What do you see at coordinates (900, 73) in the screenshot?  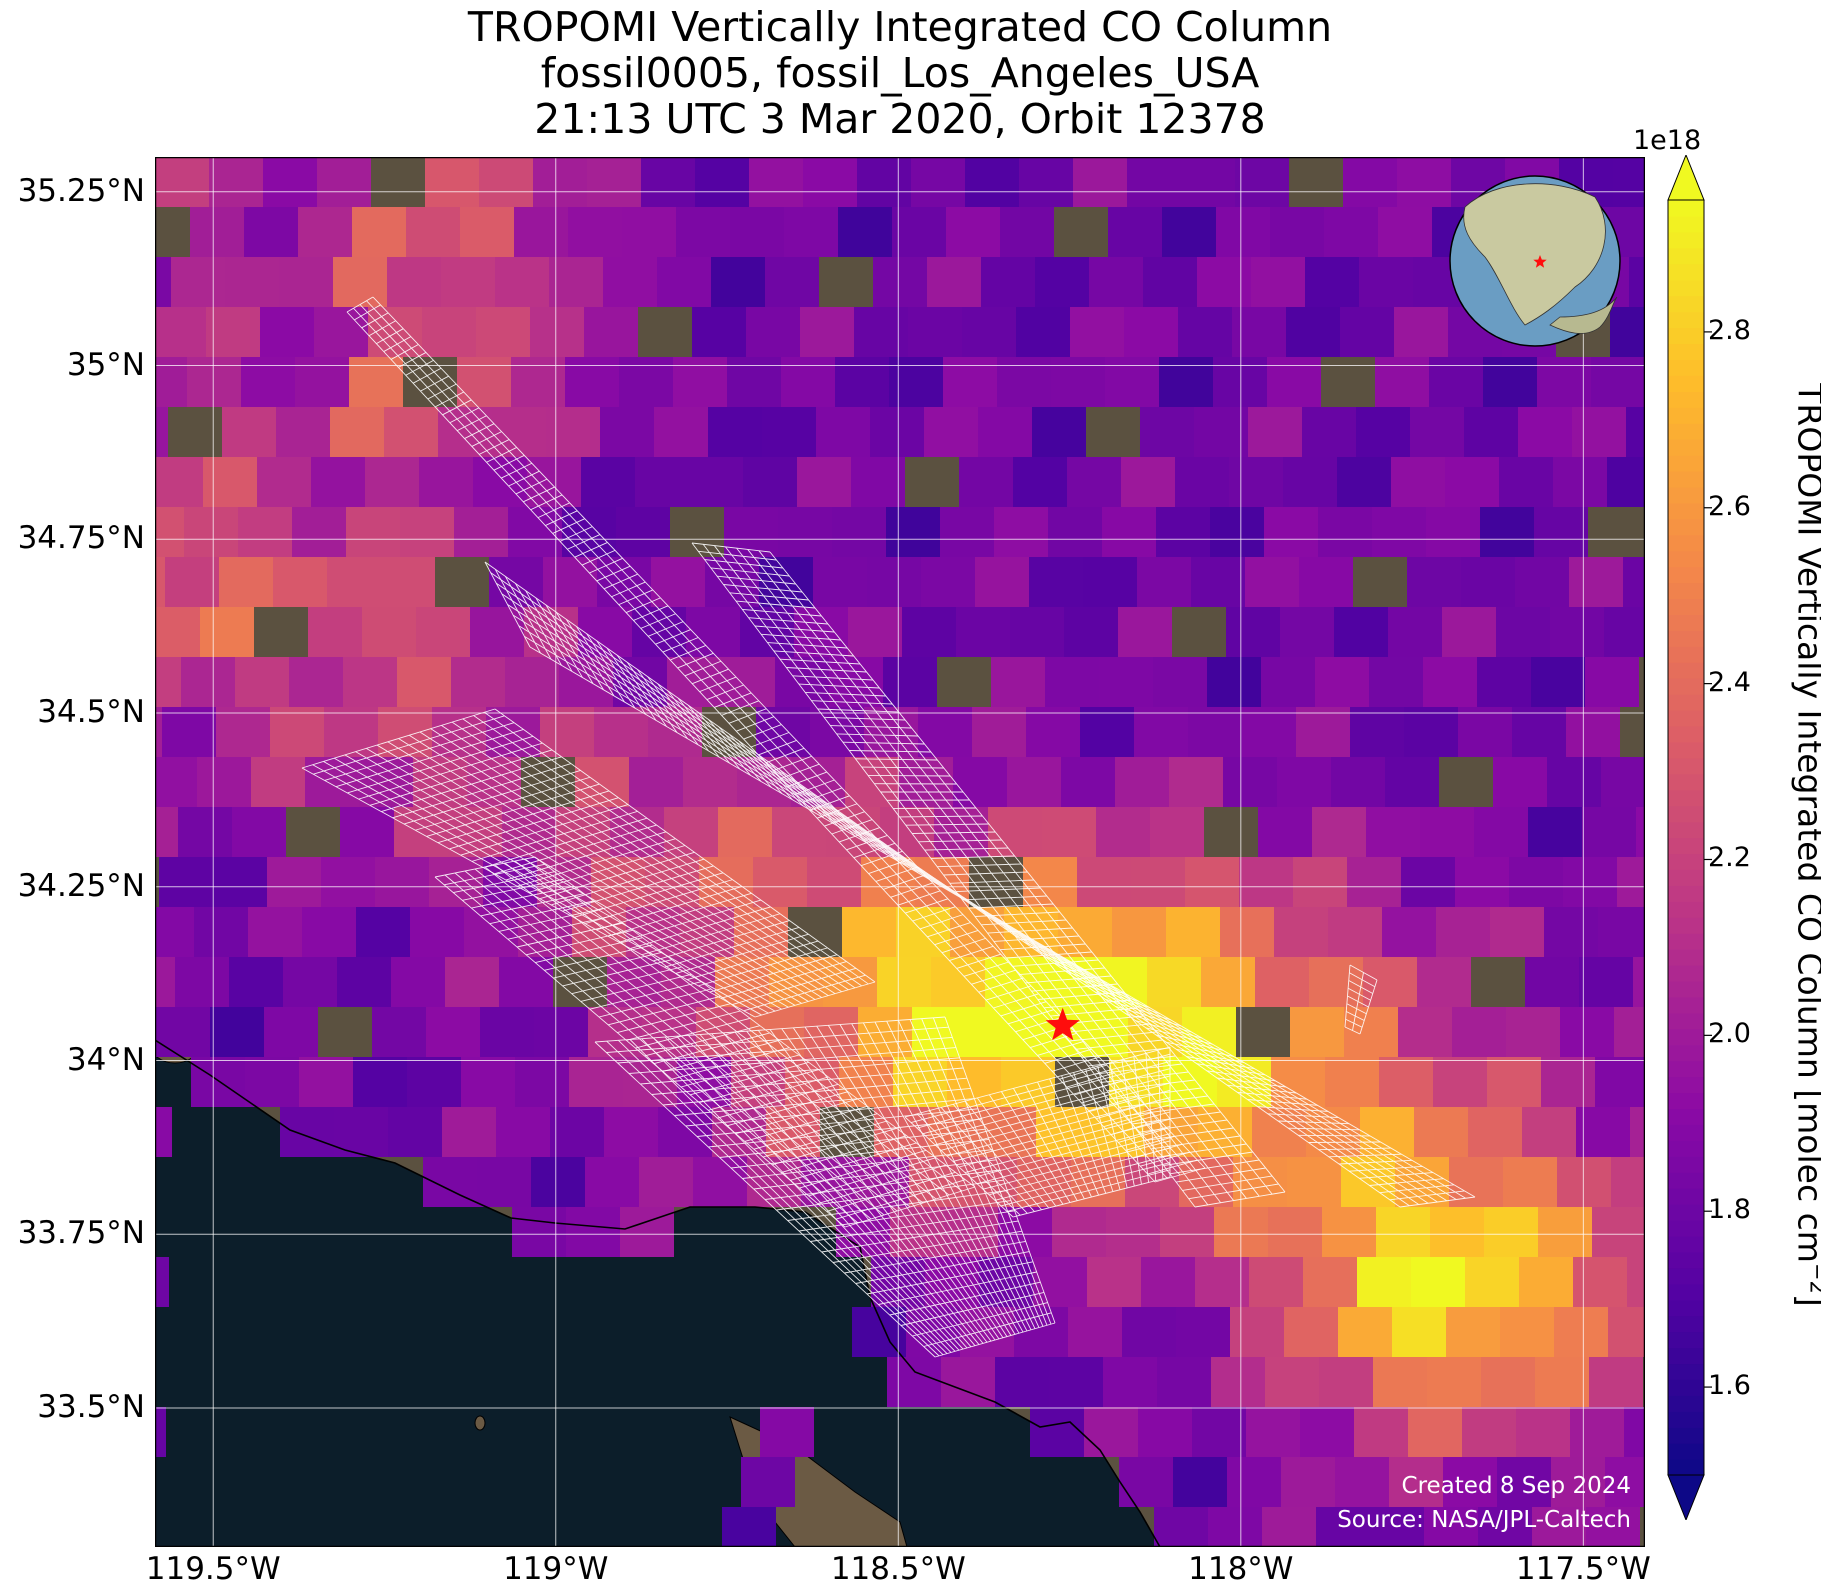 I see `title-line-2: fossil0005, fossil_Los_Angeles_USA` at bounding box center [900, 73].